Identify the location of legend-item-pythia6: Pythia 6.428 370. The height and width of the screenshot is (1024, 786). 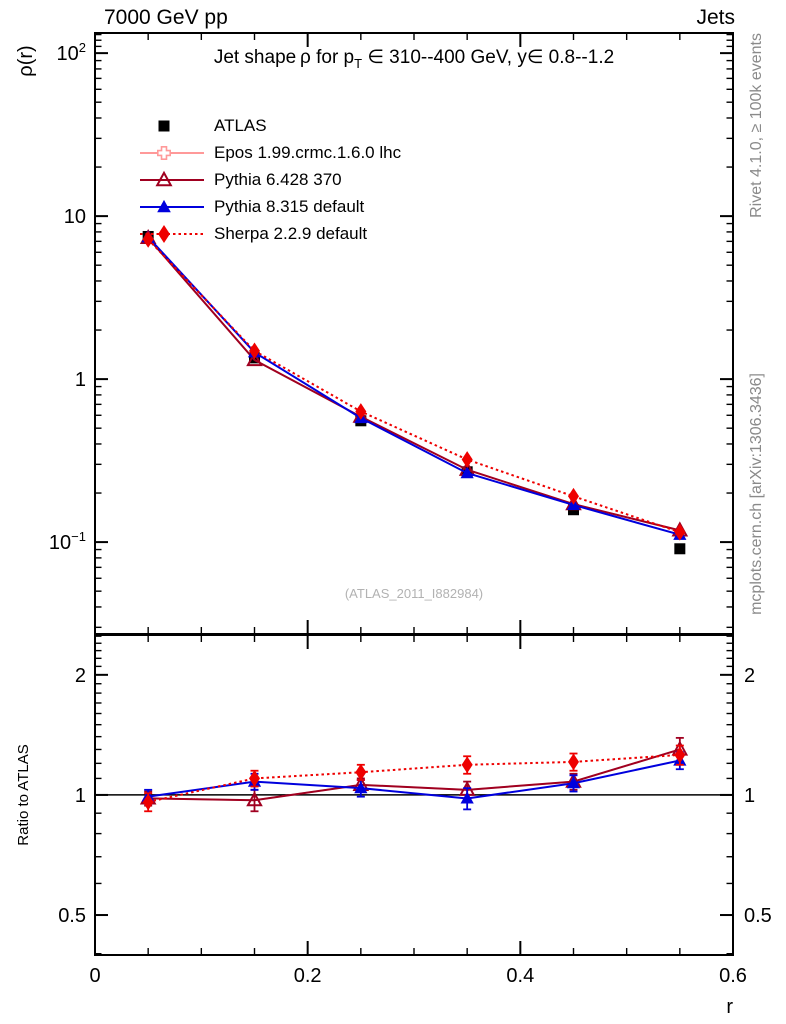
(270, 179).